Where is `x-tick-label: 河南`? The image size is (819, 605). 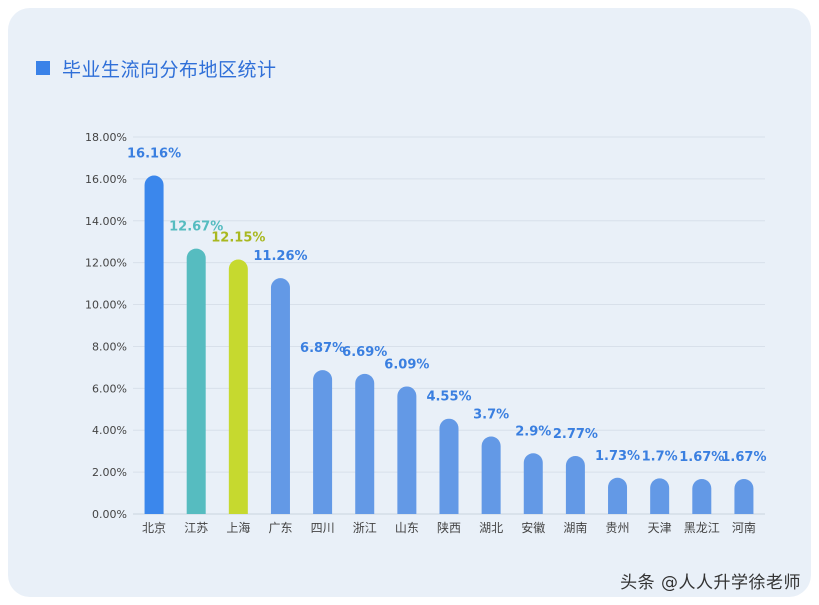 x-tick-label: 河南 is located at coordinates (744, 527).